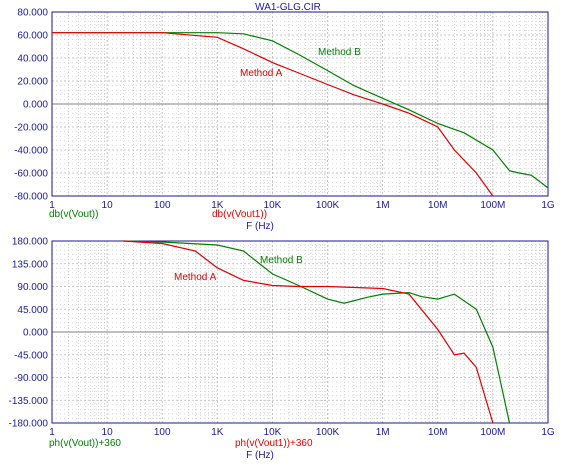 This screenshot has height=466, width=576. What do you see at coordinates (31, 197) in the screenshot?
I see `y-tick-label: -80.000` at bounding box center [31, 197].